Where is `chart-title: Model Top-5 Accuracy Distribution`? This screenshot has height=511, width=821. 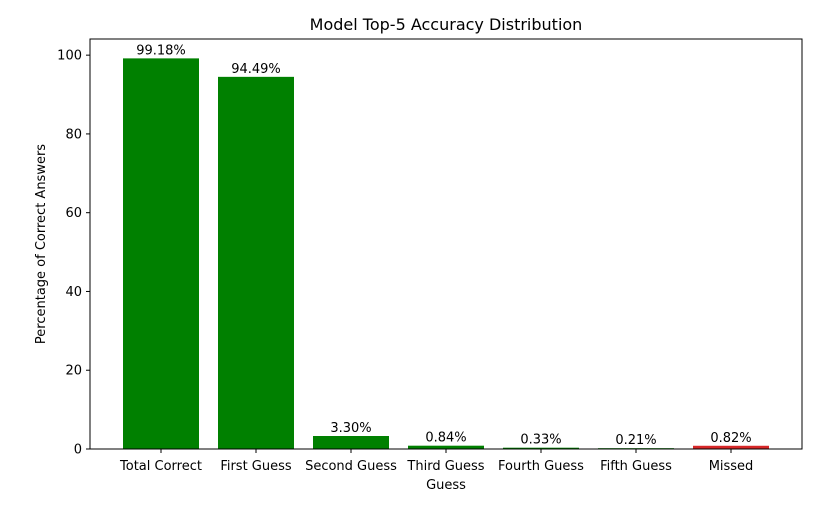 chart-title: Model Top-5 Accuracy Distribution is located at coordinates (446, 24).